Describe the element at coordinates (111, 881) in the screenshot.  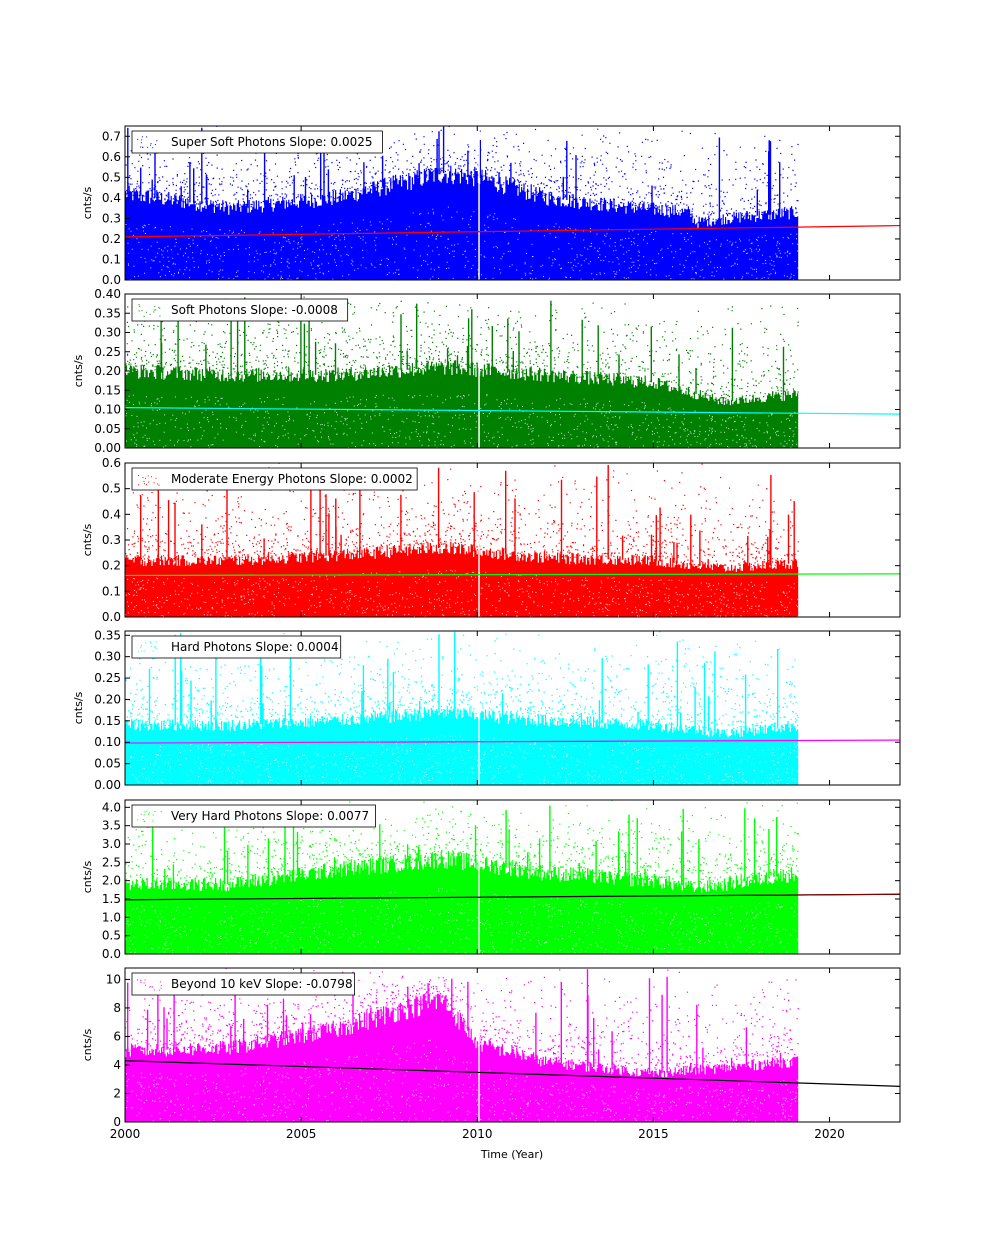
I see `y-tick-label: 2.0` at that location.